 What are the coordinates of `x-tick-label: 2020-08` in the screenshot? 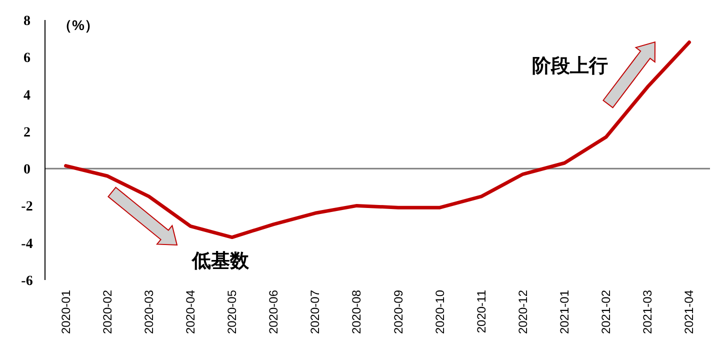 It's located at (357, 312).